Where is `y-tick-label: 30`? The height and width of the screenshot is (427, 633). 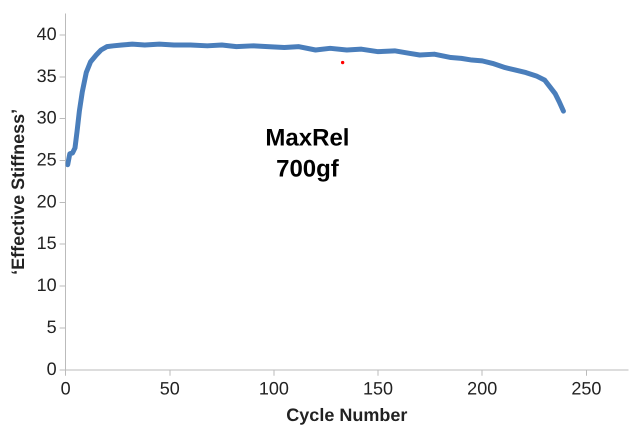
y-tick-label: 30 is located at coordinates (46, 118).